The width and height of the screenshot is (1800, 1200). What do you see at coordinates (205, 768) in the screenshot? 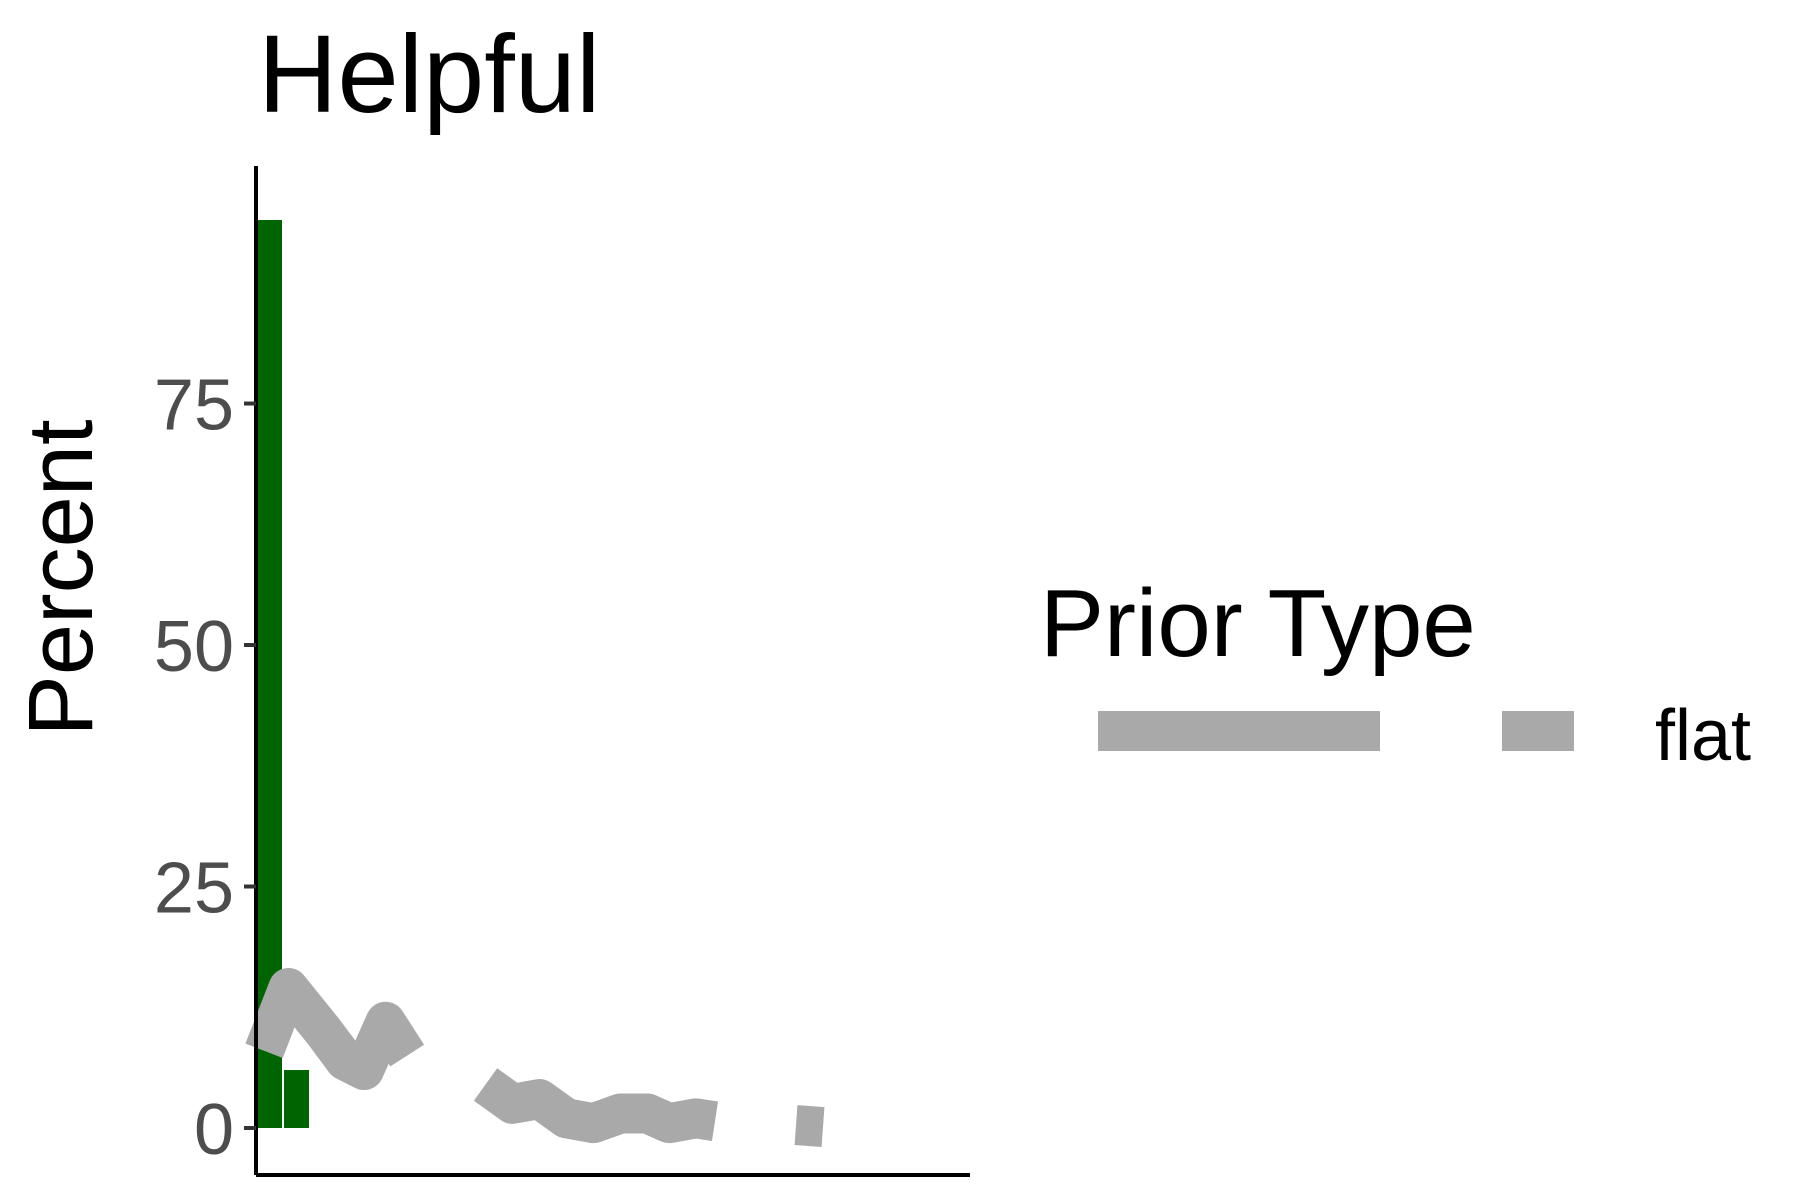
I see `y-ticks: 0 25 50 75` at bounding box center [205, 768].